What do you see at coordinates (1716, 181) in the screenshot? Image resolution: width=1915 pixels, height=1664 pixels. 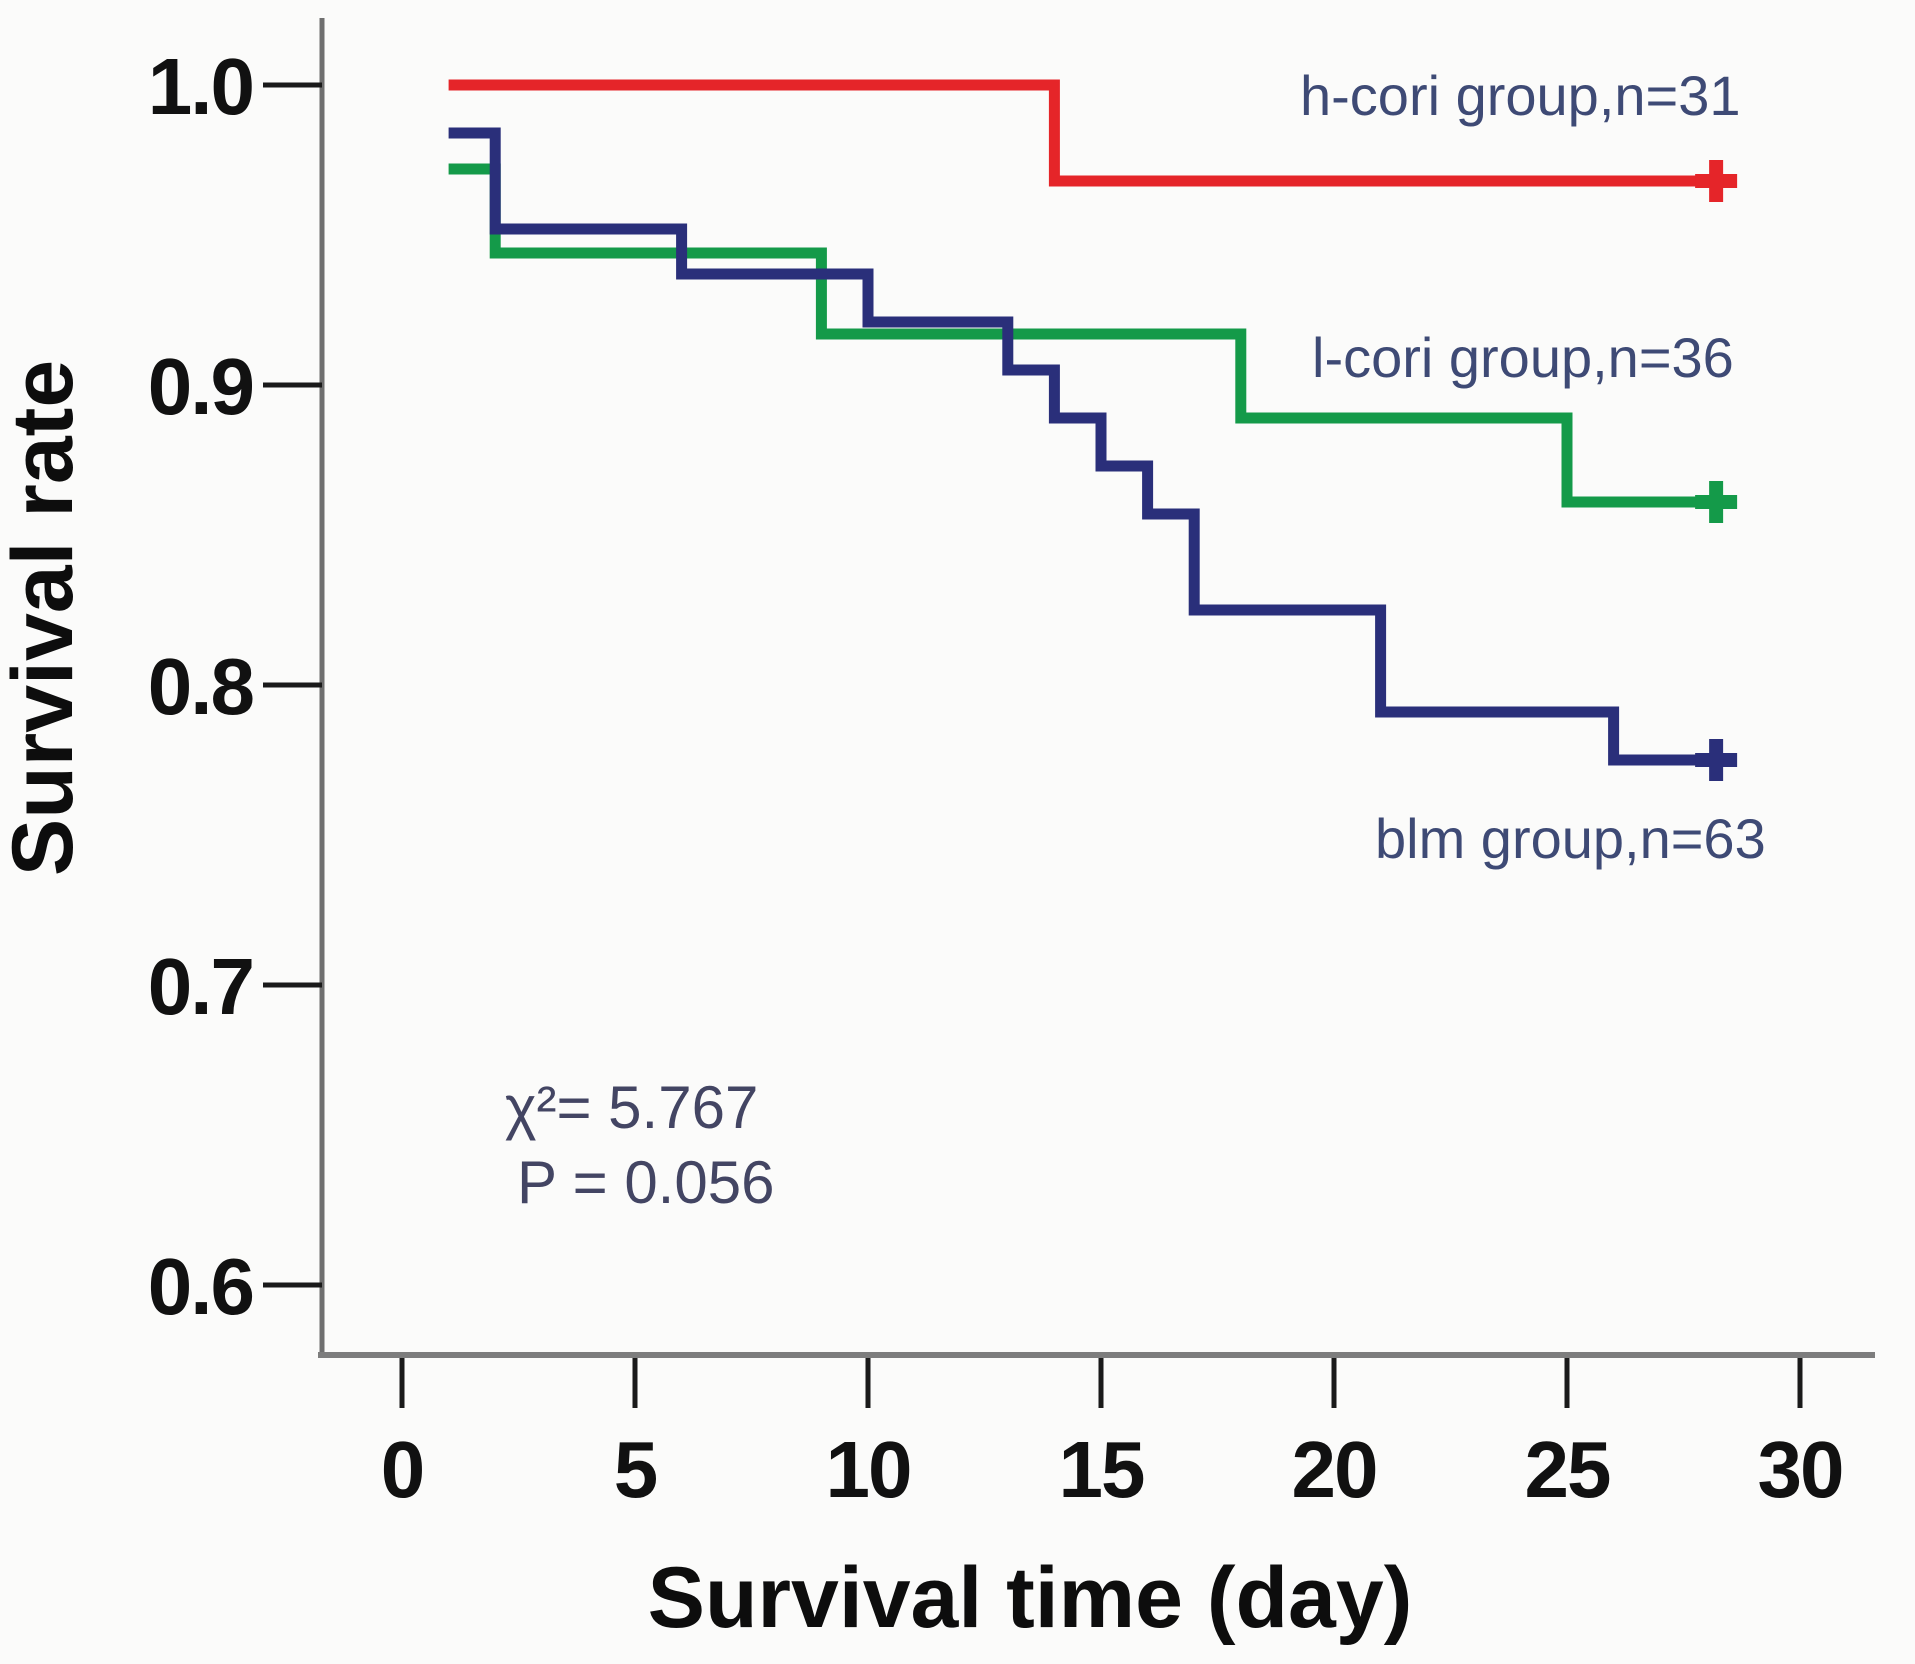 I see `censor-mark-h-cori-group` at bounding box center [1716, 181].